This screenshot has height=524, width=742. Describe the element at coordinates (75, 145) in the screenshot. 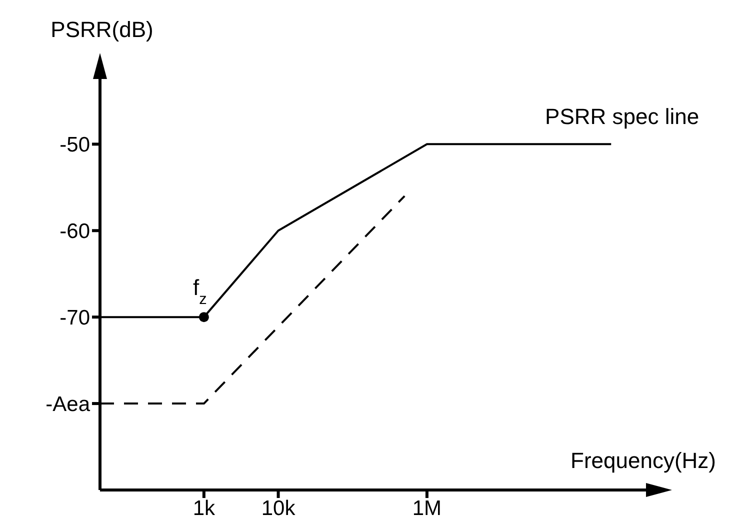

I see `y-tick-label: -50` at that location.